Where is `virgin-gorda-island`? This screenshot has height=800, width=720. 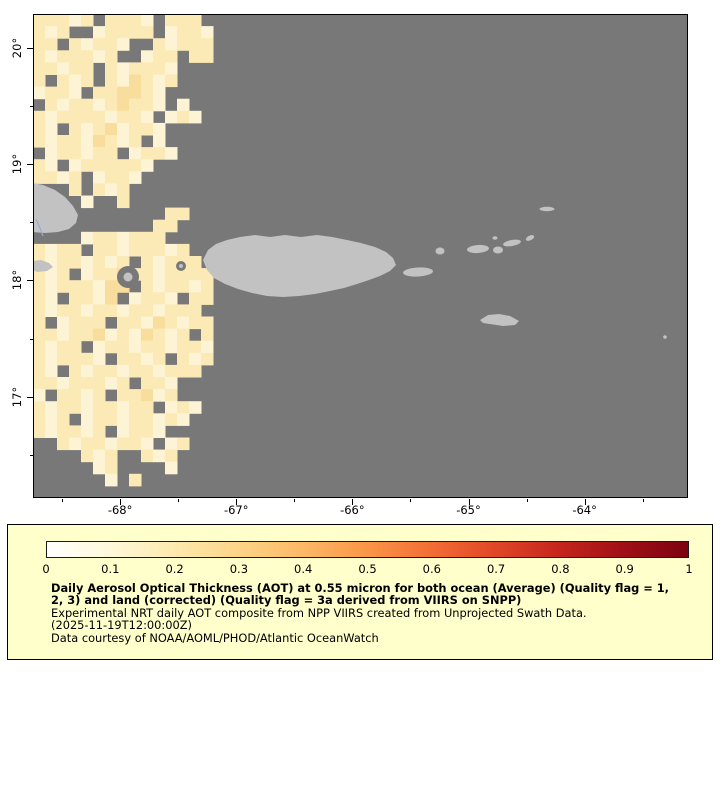
virgin-gorda-island is located at coordinates (530, 238).